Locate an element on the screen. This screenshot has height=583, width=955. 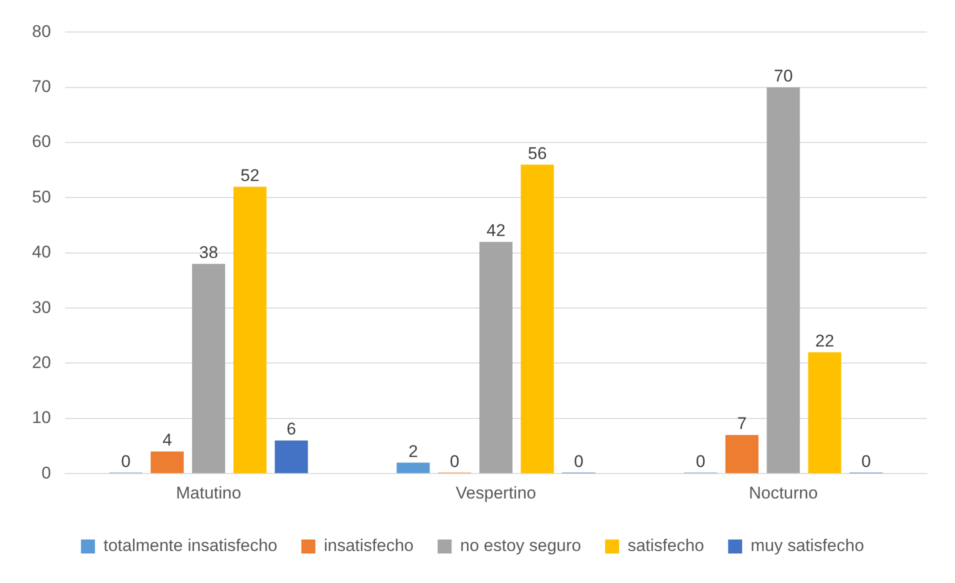
y-tick-label: 30 is located at coordinates (41, 307).